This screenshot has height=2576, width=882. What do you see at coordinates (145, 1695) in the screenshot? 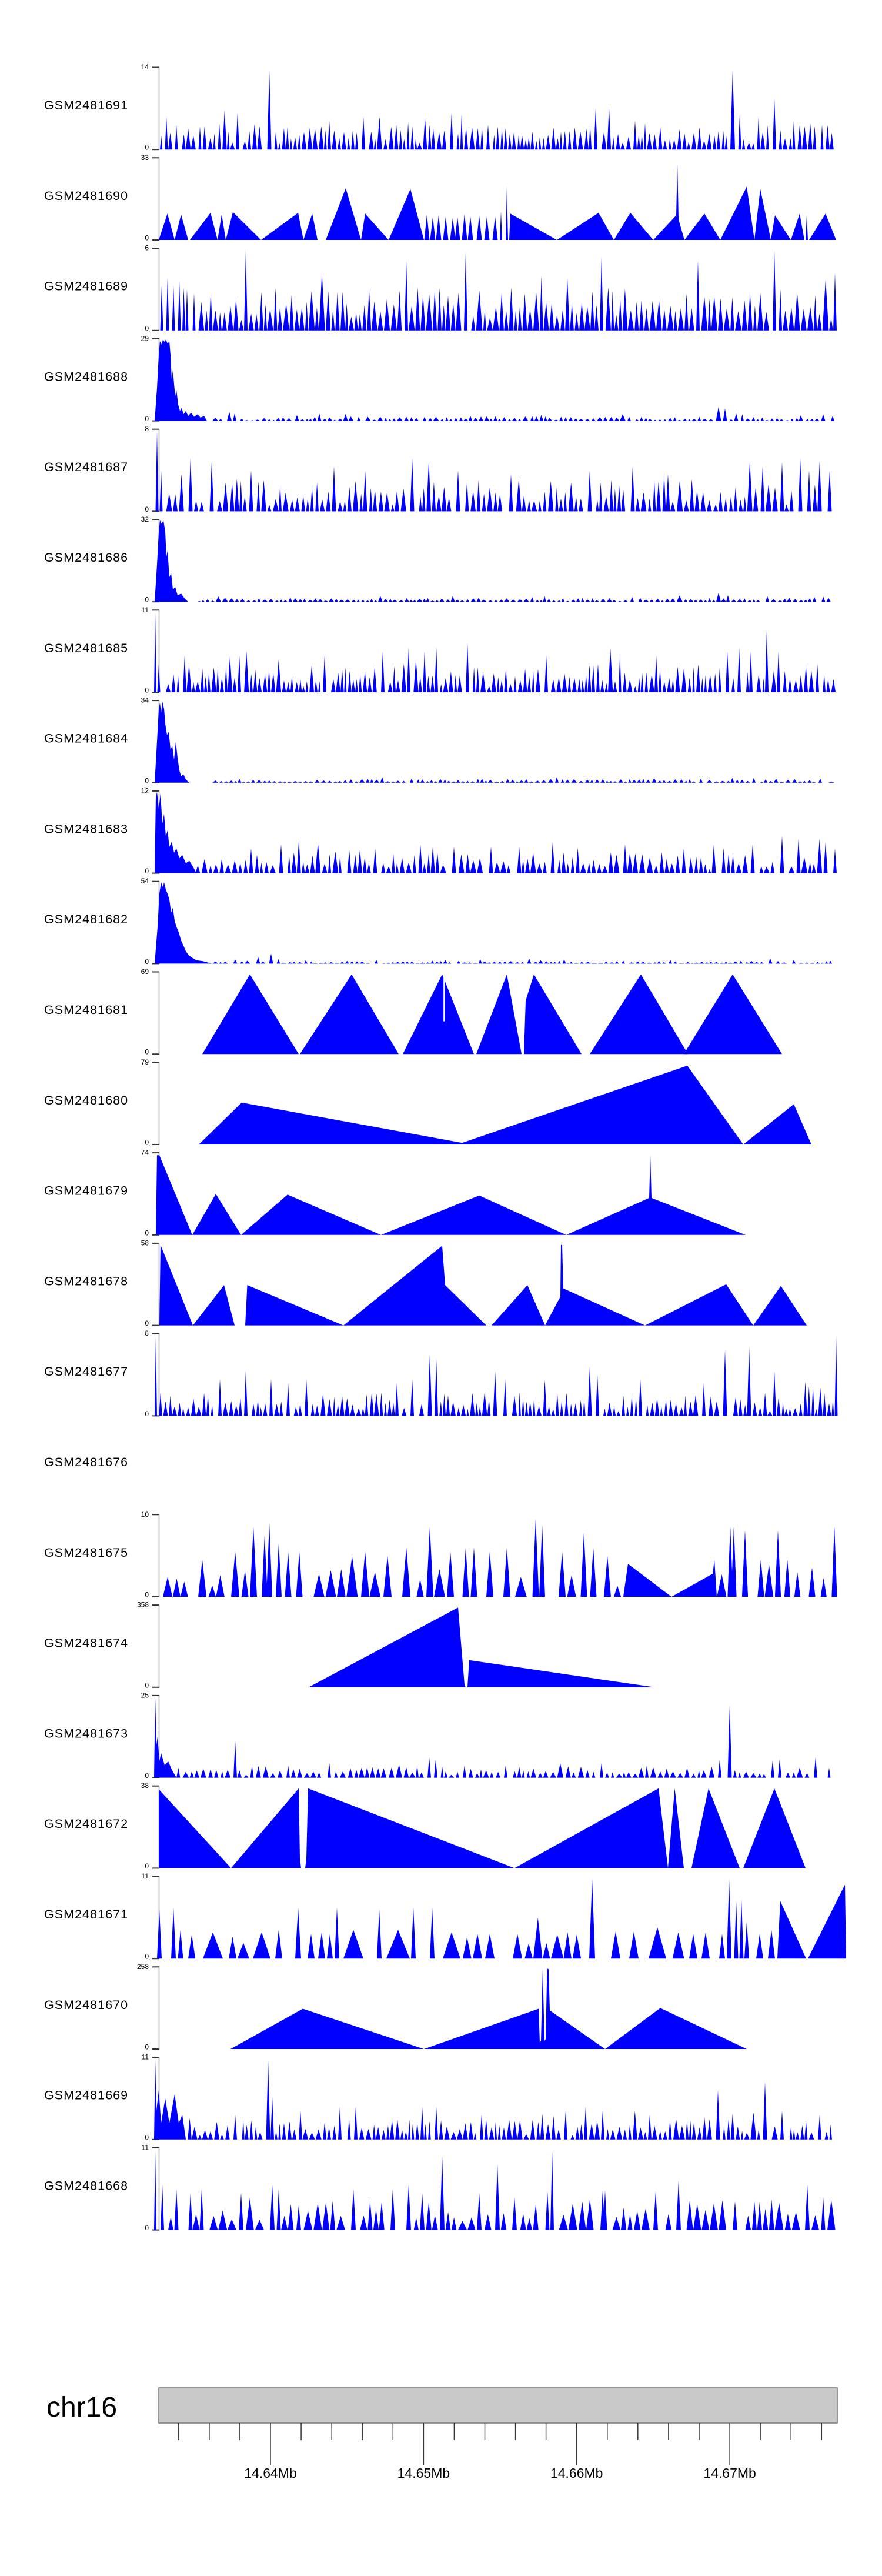
I see `svg-text: 25` at bounding box center [145, 1695].